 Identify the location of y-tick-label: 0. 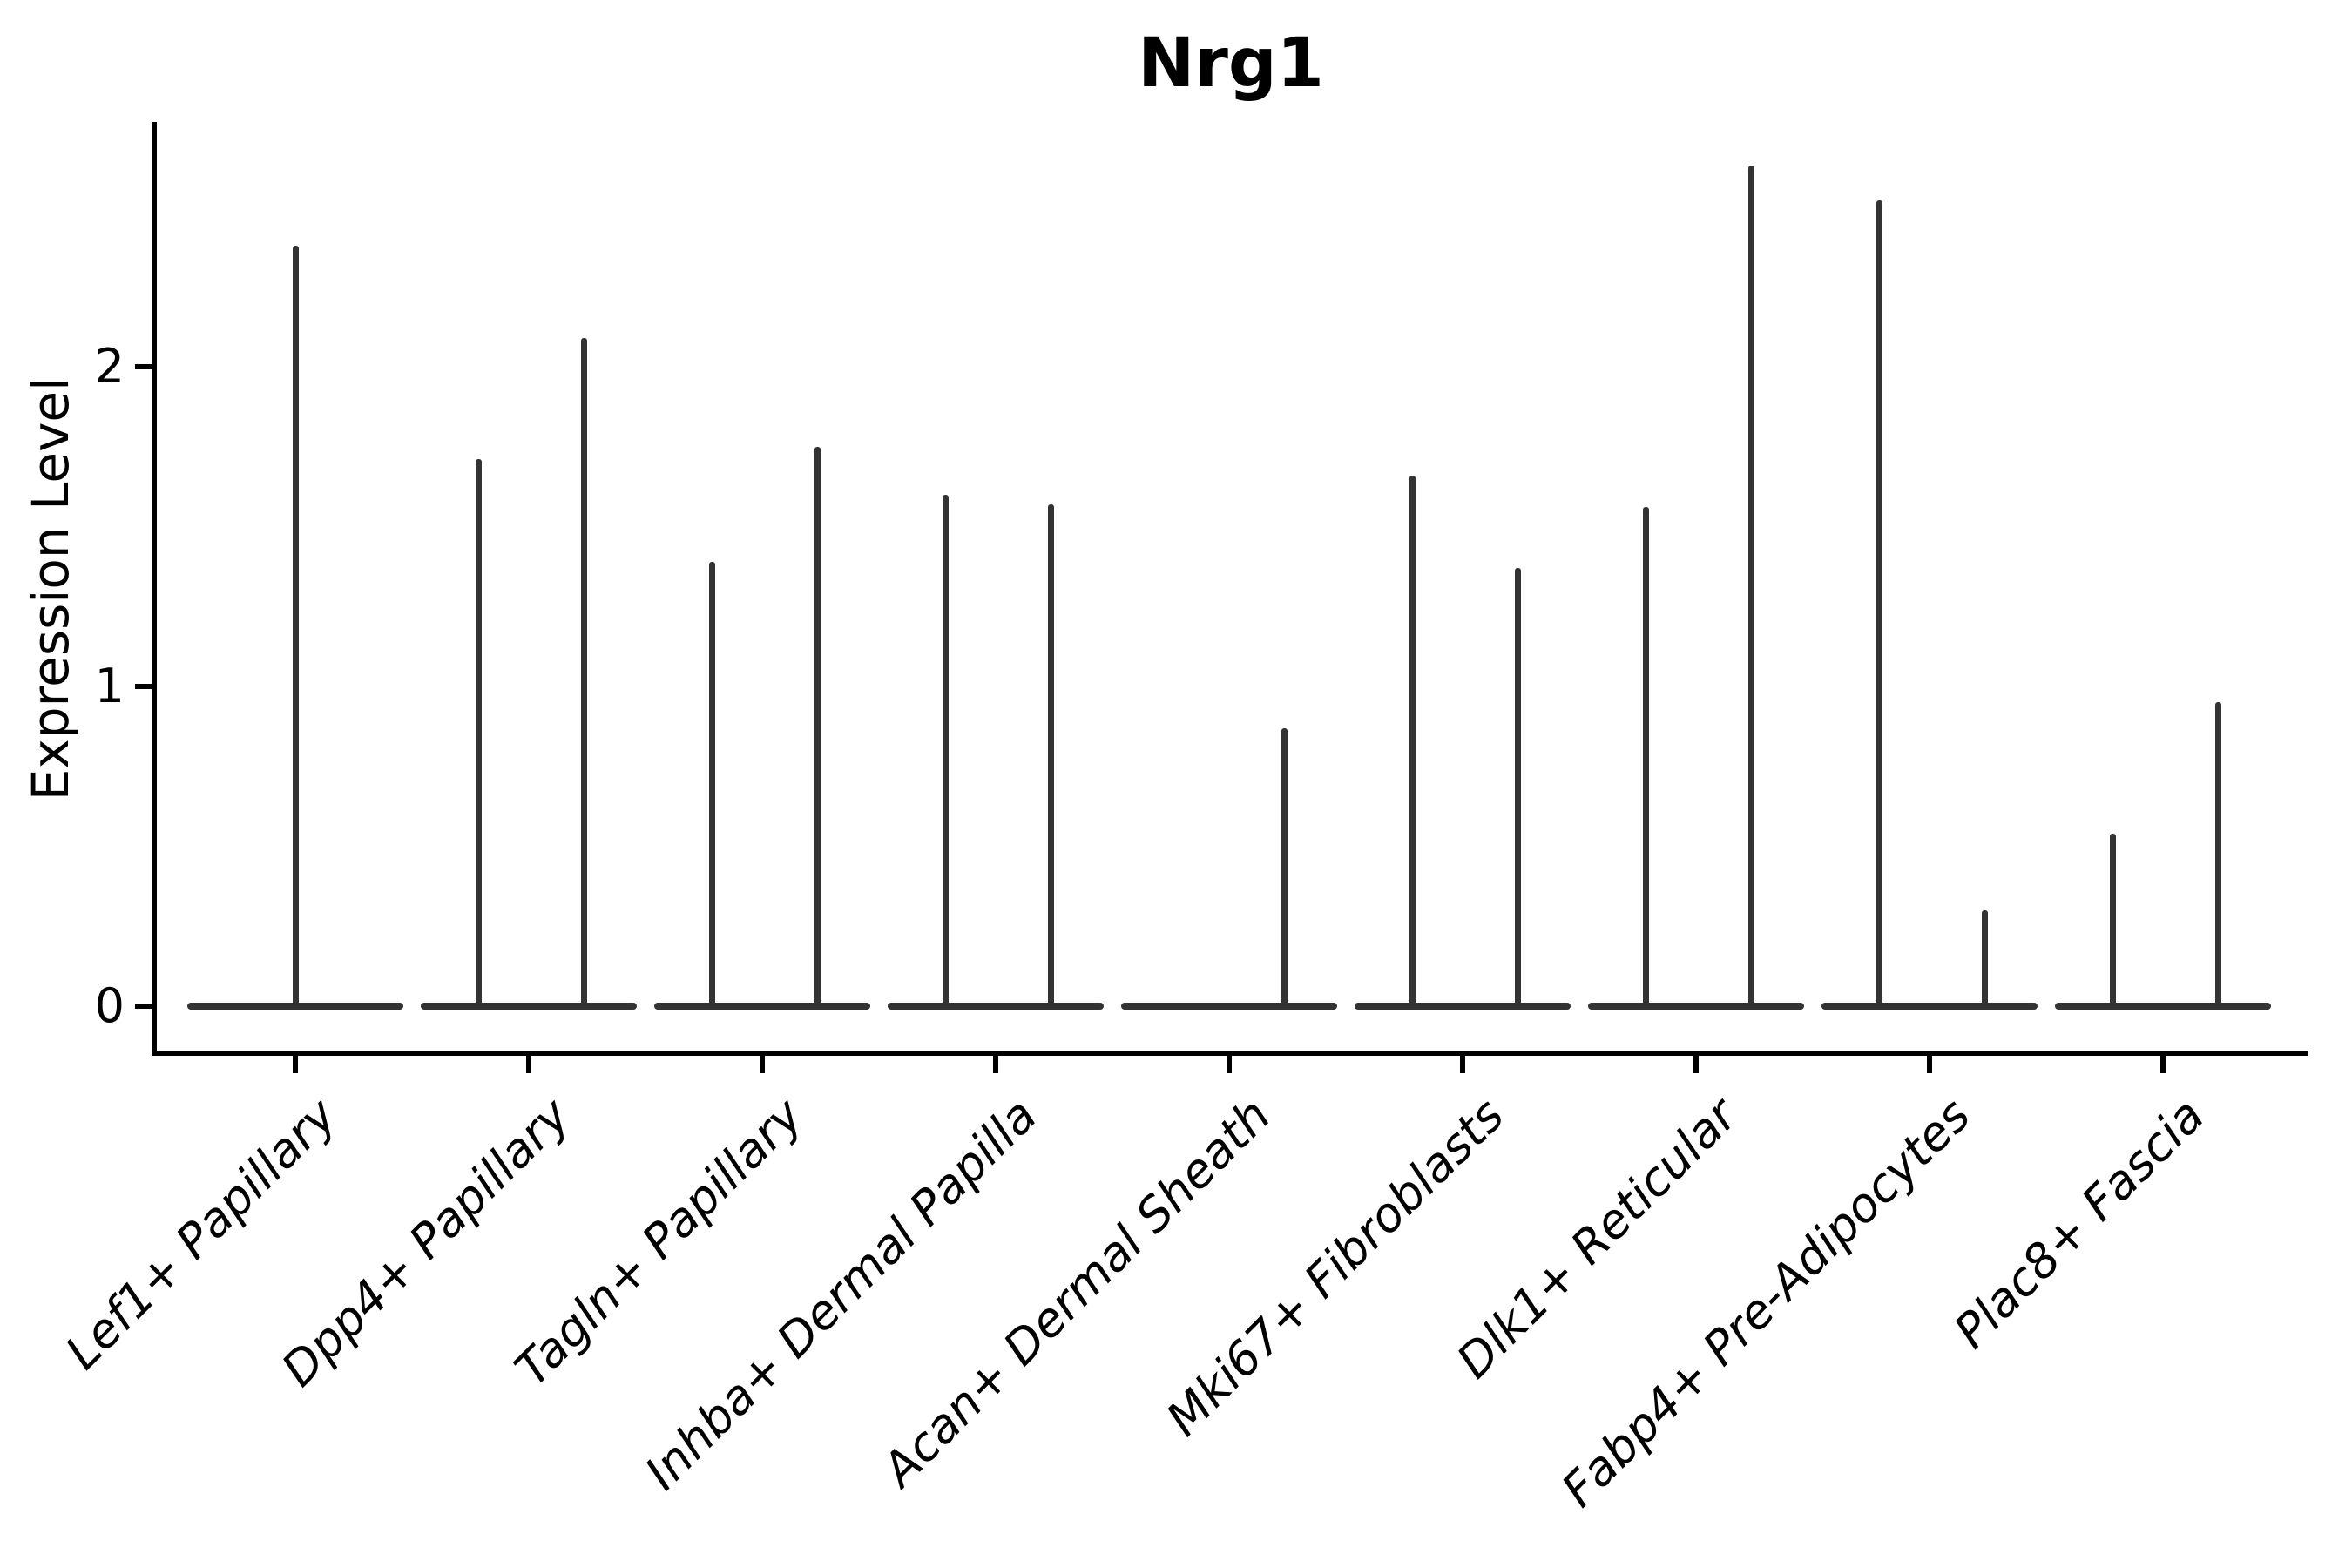
(109, 1005).